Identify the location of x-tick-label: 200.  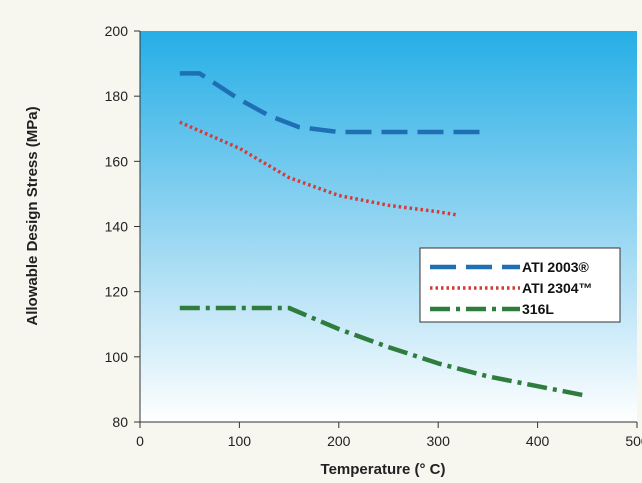
(339, 441).